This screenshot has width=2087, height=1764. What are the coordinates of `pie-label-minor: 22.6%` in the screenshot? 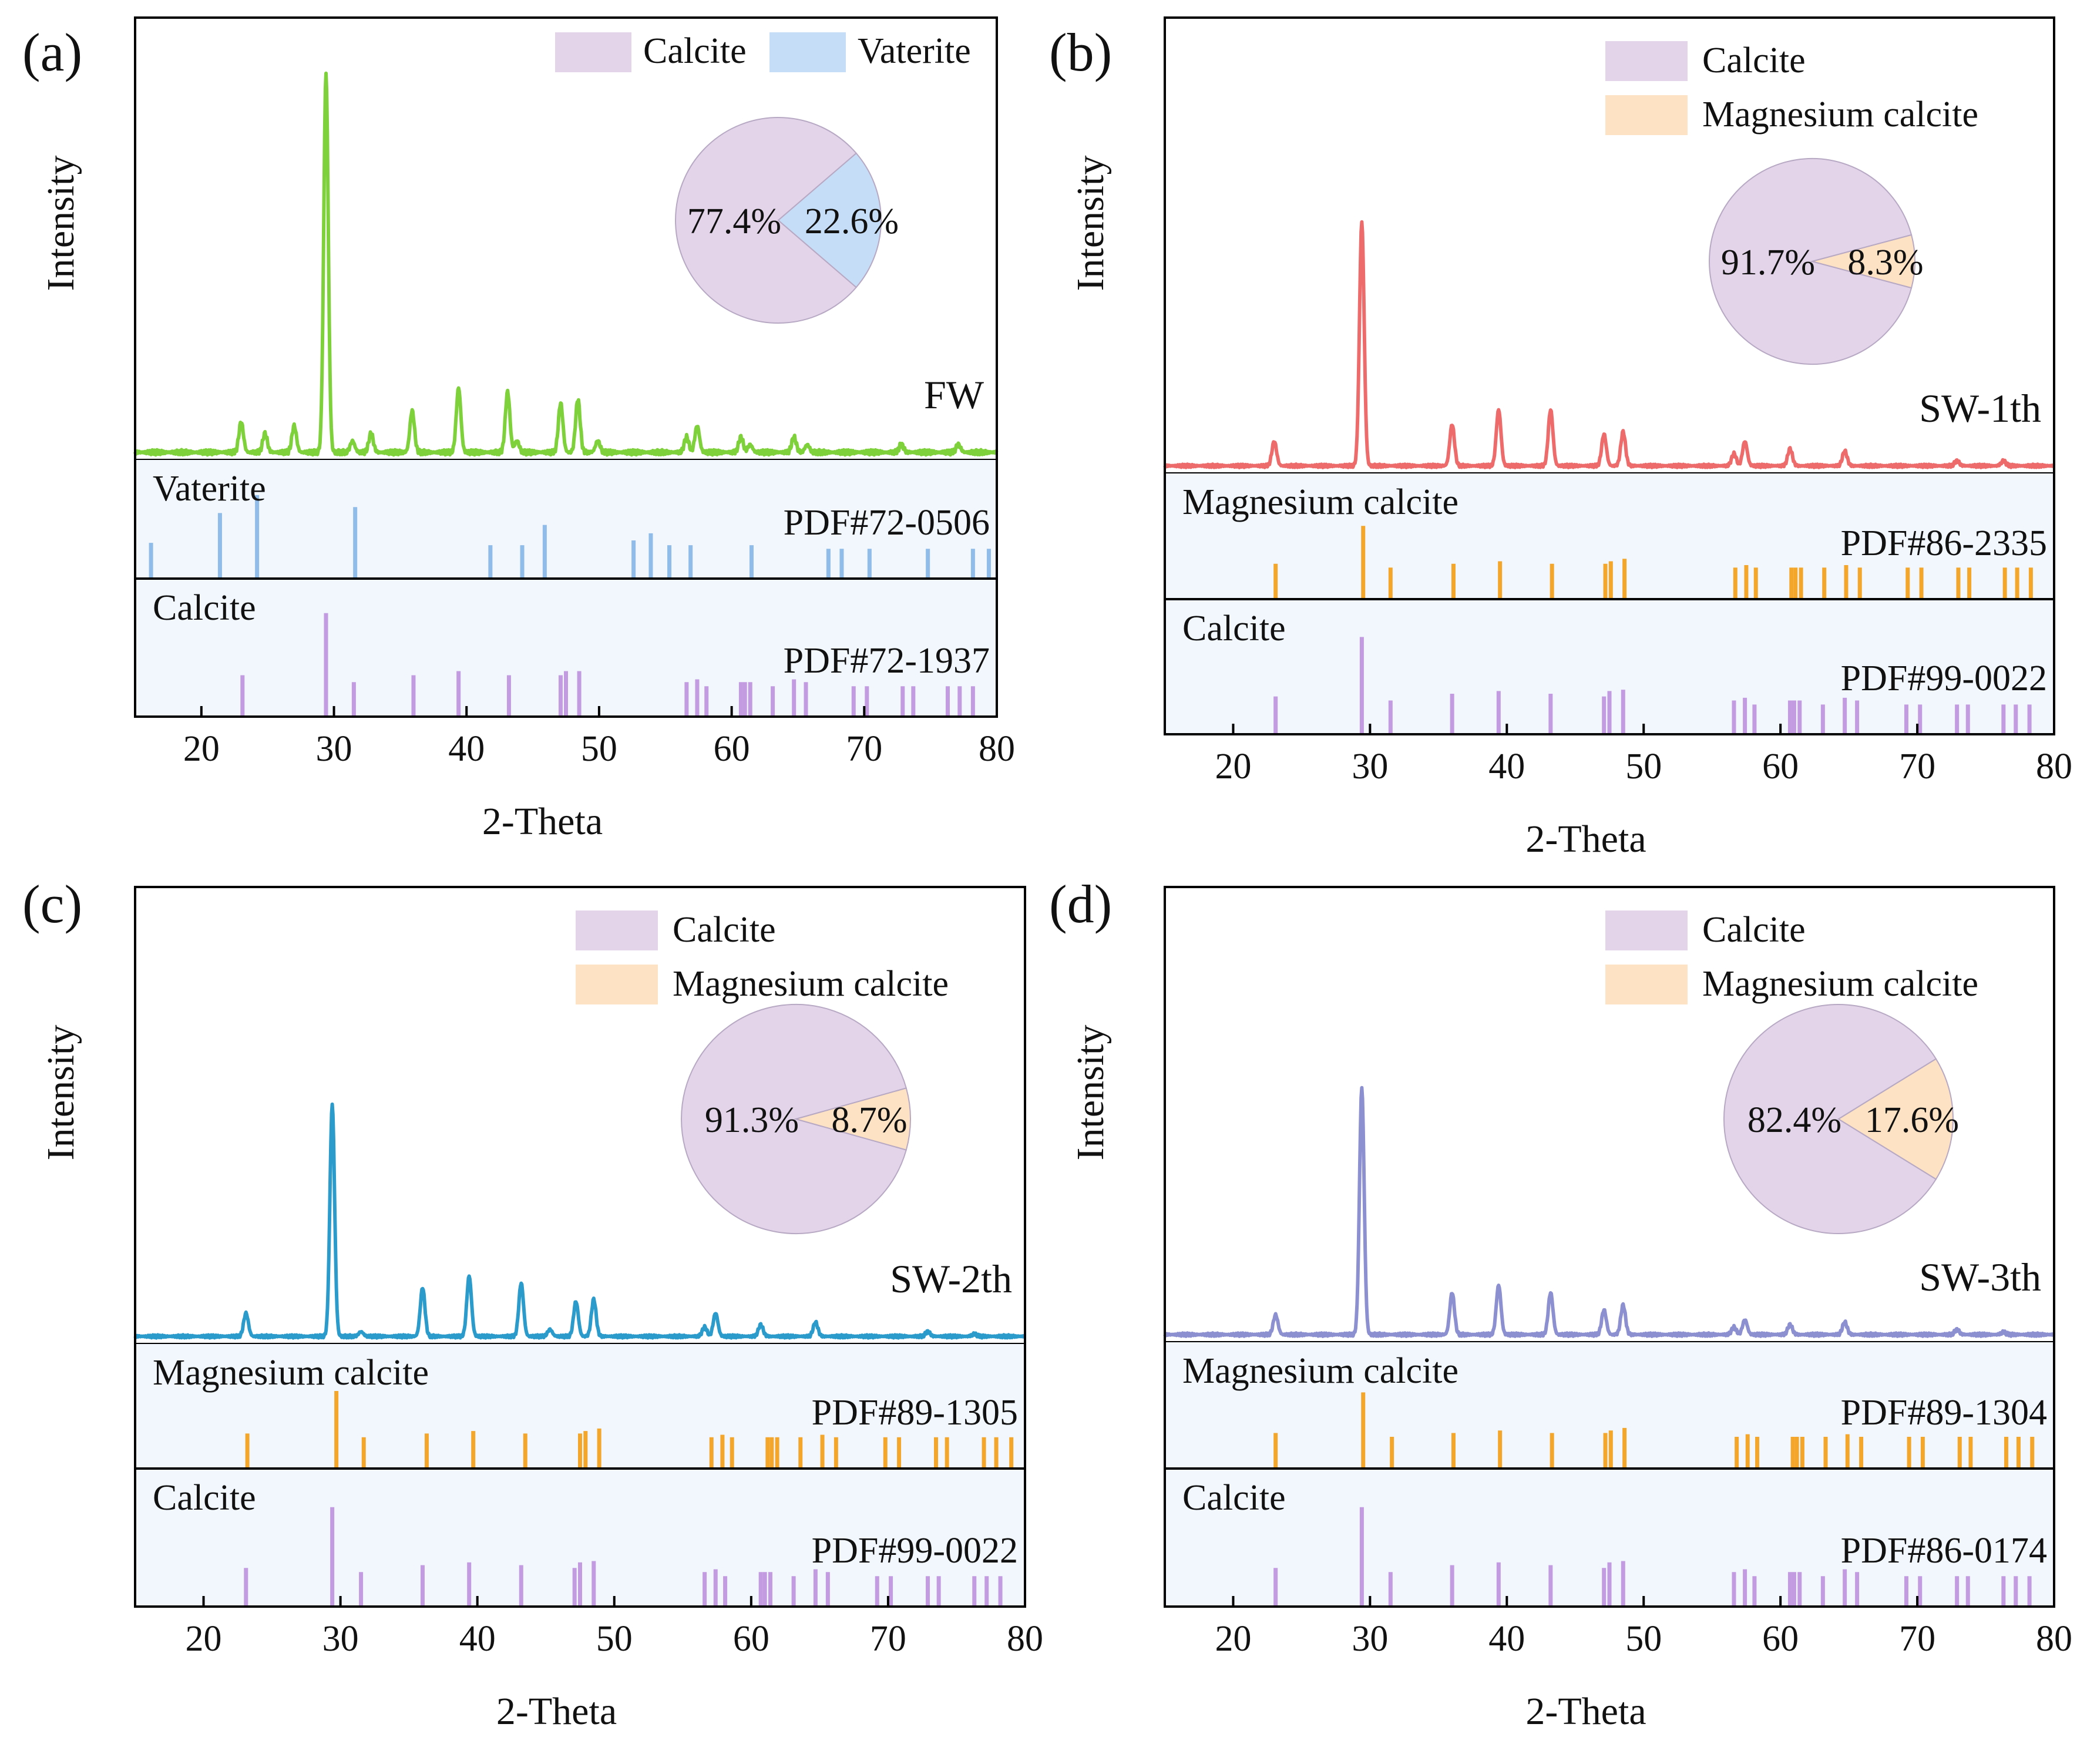 It's located at (852, 221).